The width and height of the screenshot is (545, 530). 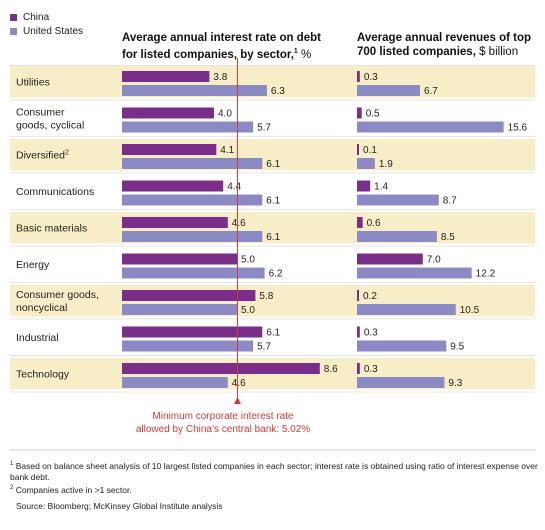 What do you see at coordinates (40, 112) in the screenshot?
I see `category-label: Consumer` at bounding box center [40, 112].